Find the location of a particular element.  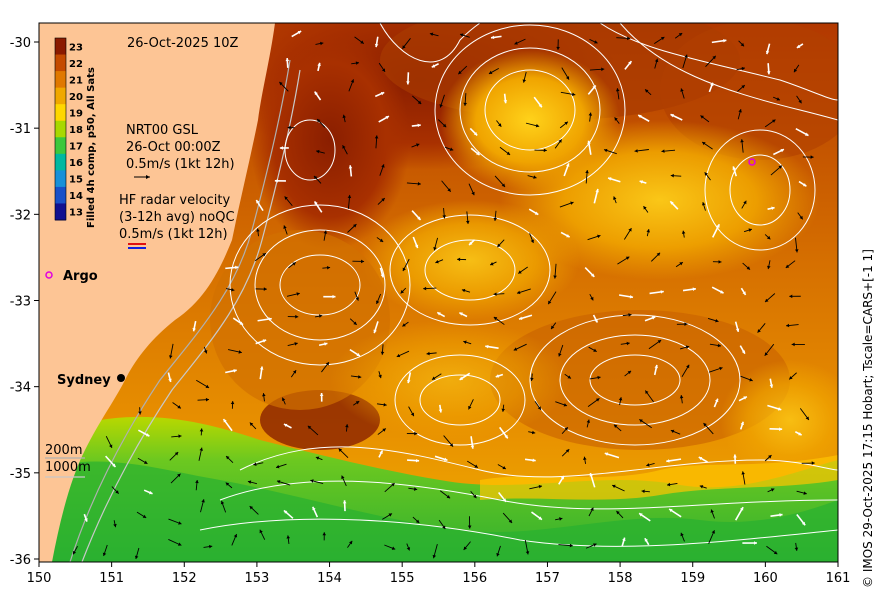

x-tick-label: 157 is located at coordinates (547, 578).